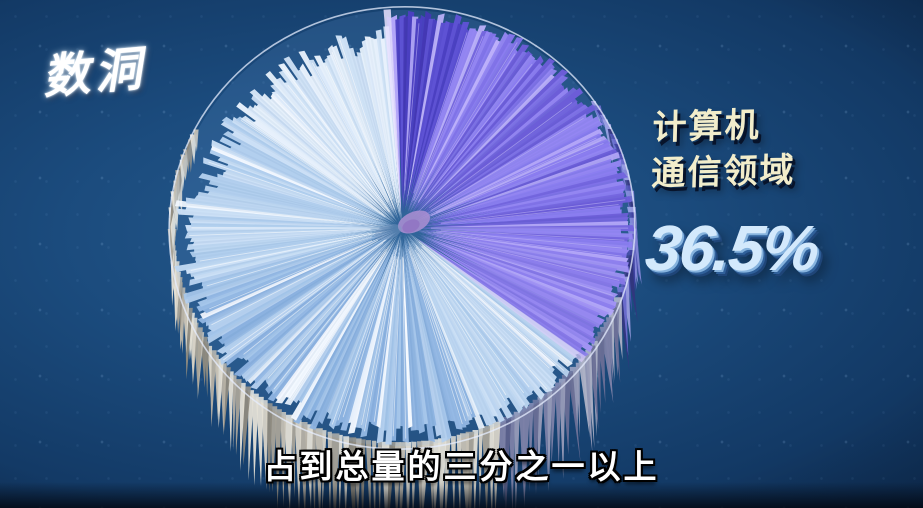  I want to click on segment-percent-value: 36.5%, so click(732, 248).